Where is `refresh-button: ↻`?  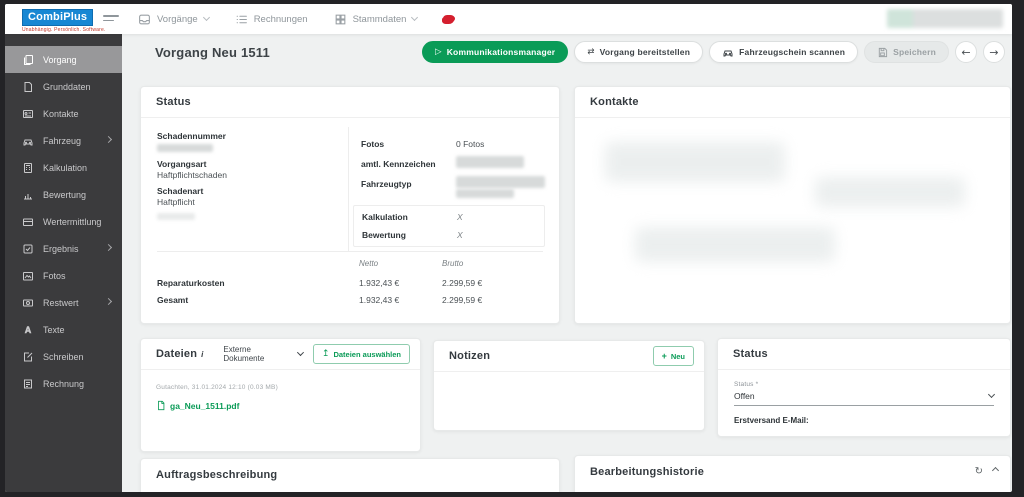
refresh-button: ↻ is located at coordinates (979, 471).